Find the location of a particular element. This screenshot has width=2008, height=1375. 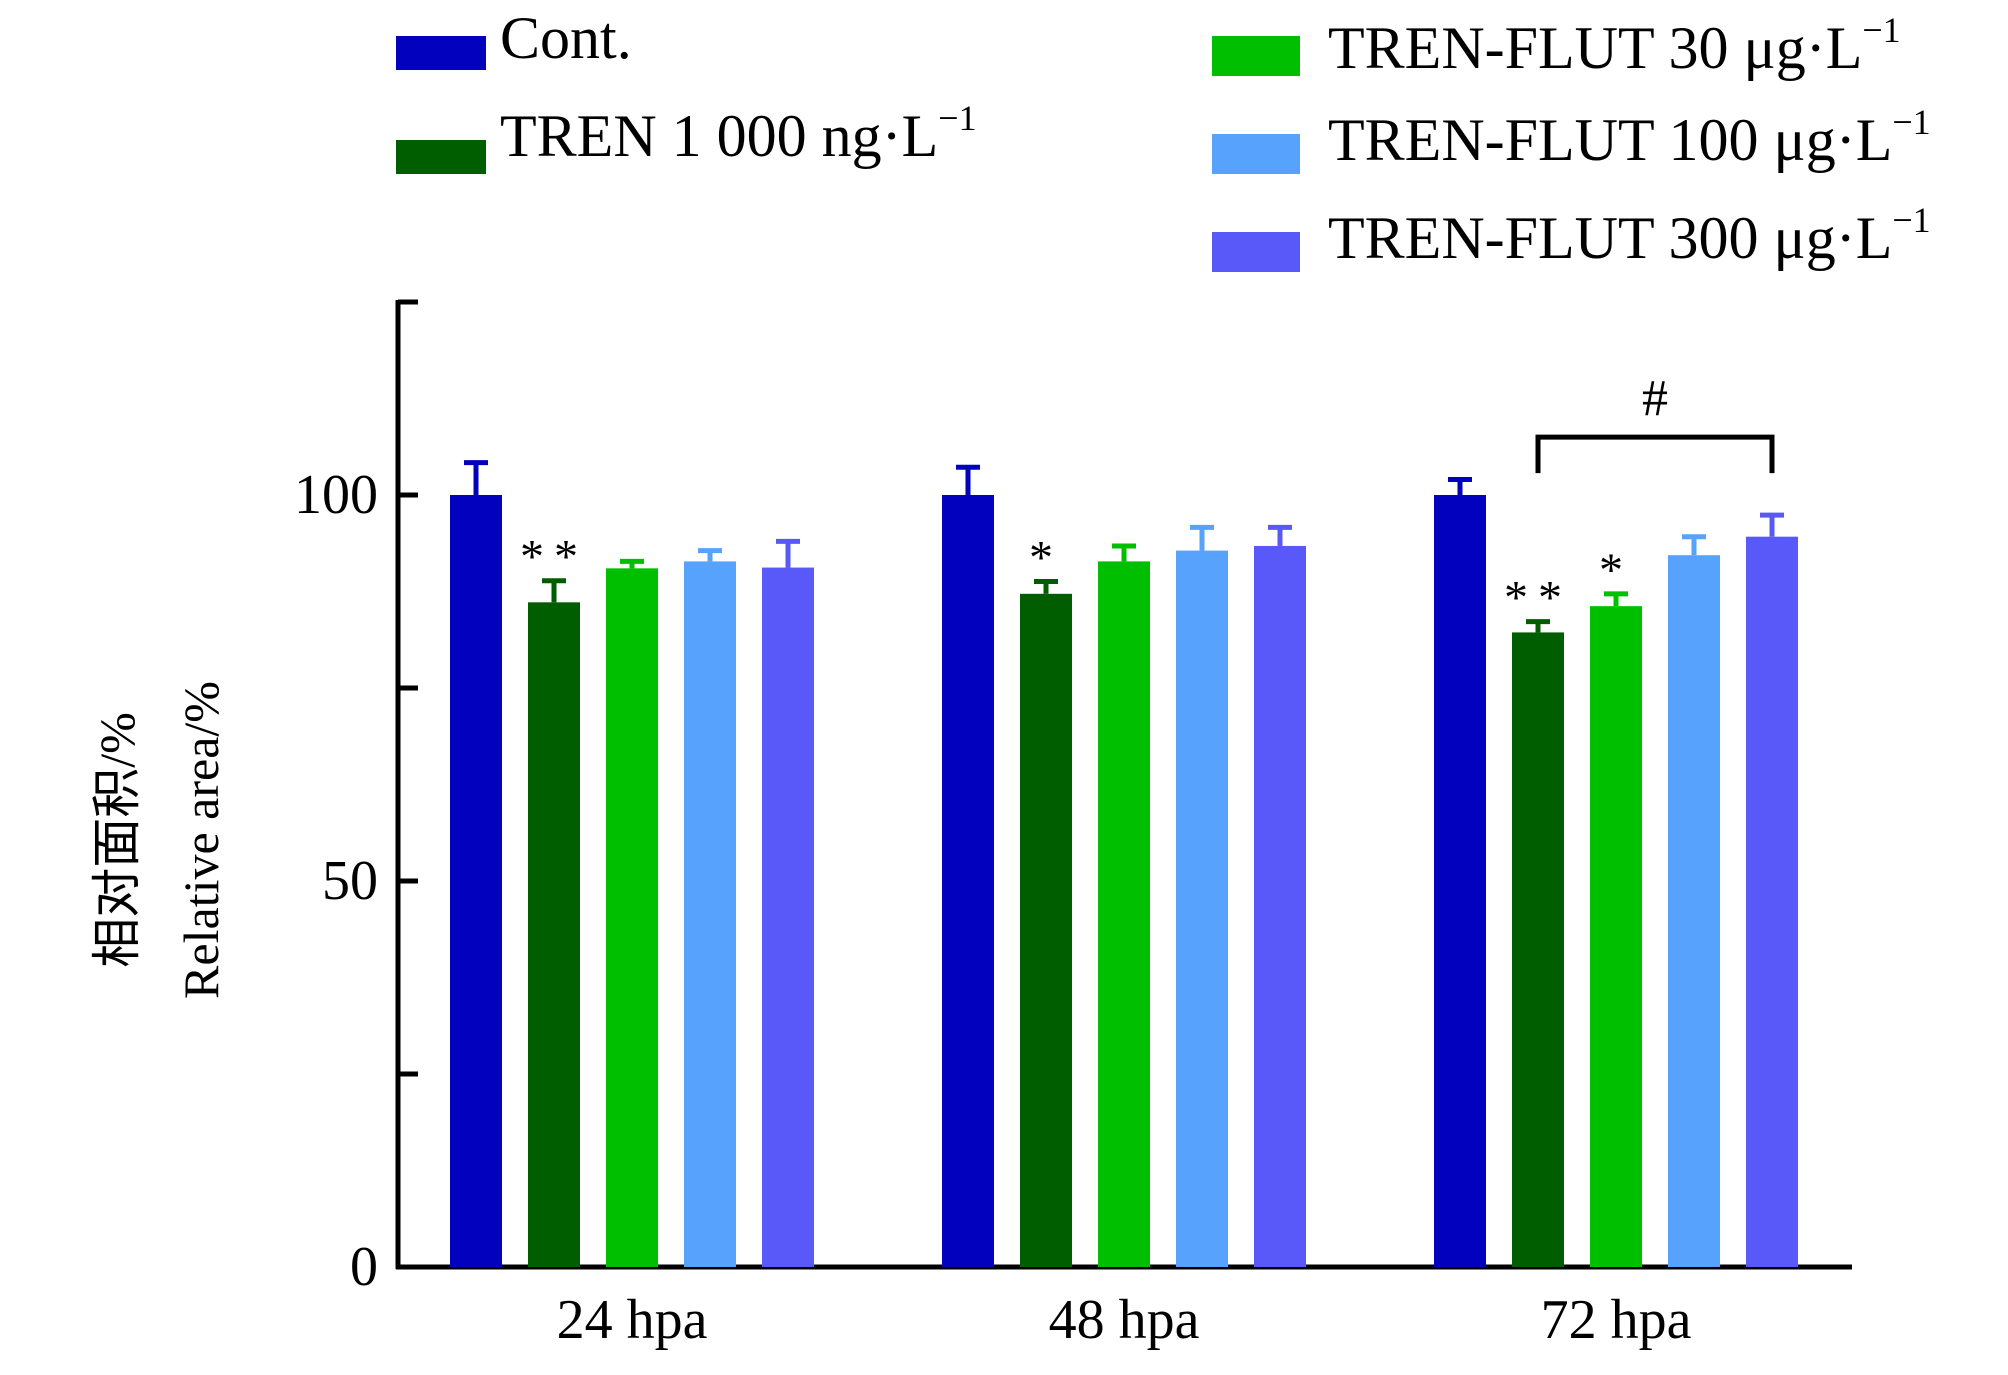

legend-item: TREN-FLUT 100 μg·L−1 is located at coordinates (1571, 138).